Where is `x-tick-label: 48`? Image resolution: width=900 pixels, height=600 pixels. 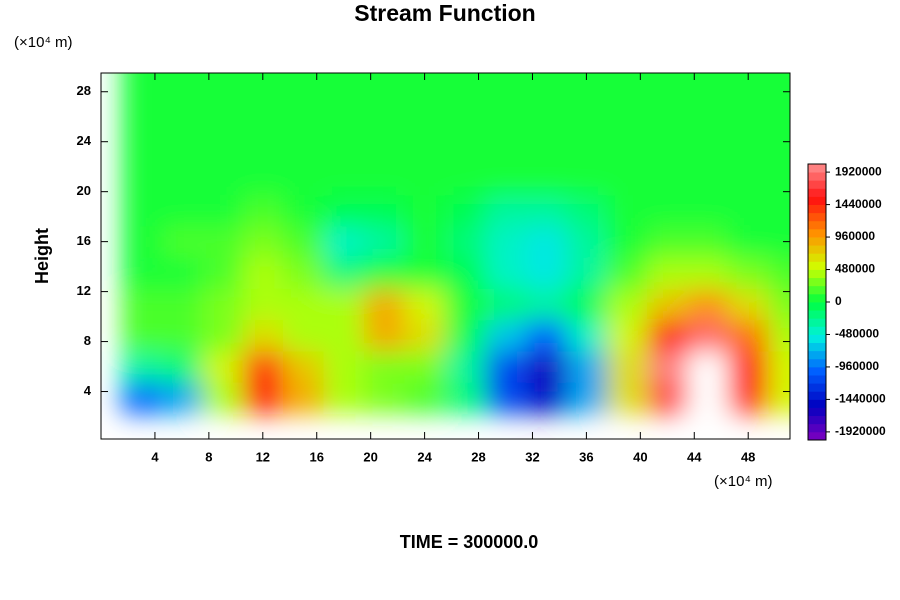 x-tick-label: 48 is located at coordinates (748, 456).